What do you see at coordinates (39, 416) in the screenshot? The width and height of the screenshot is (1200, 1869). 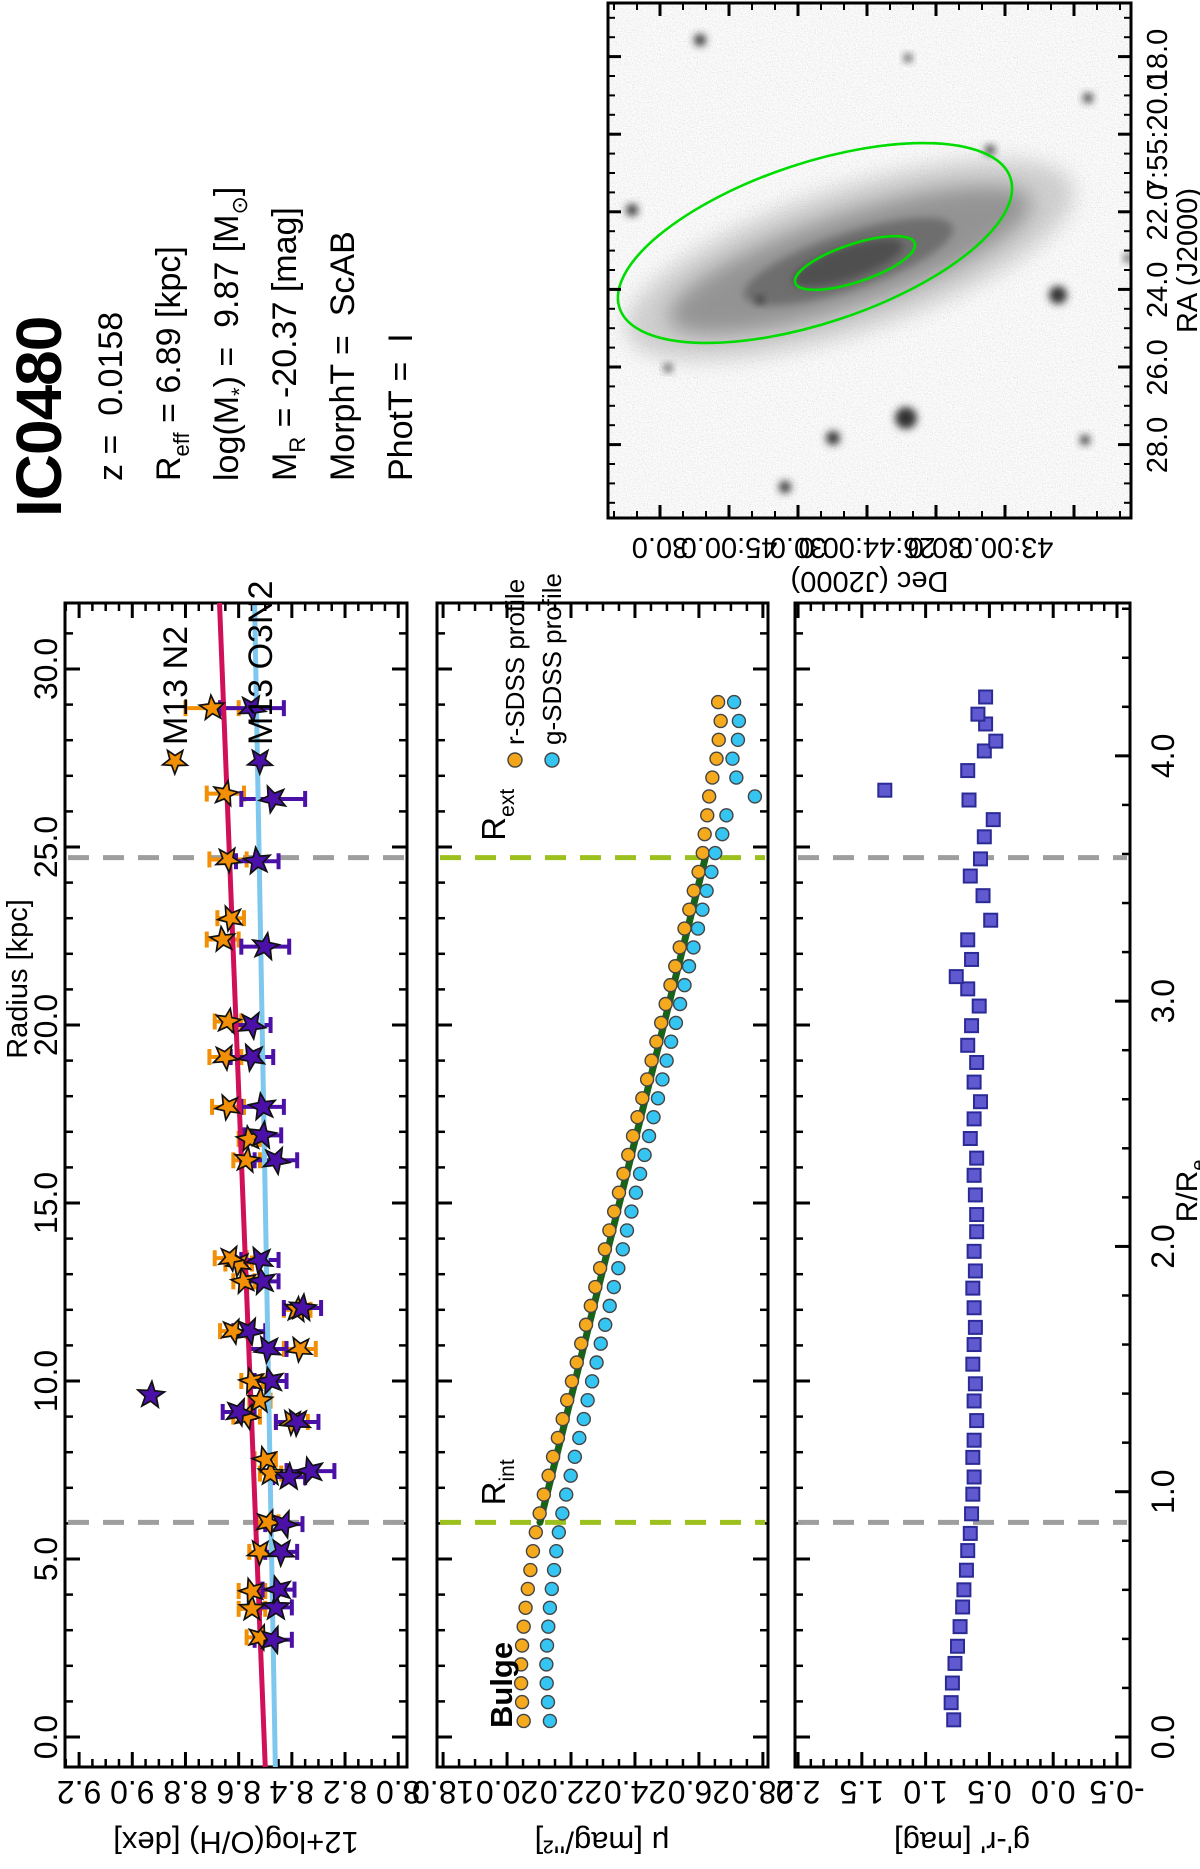 I see `galaxy-title: IC0480` at bounding box center [39, 416].